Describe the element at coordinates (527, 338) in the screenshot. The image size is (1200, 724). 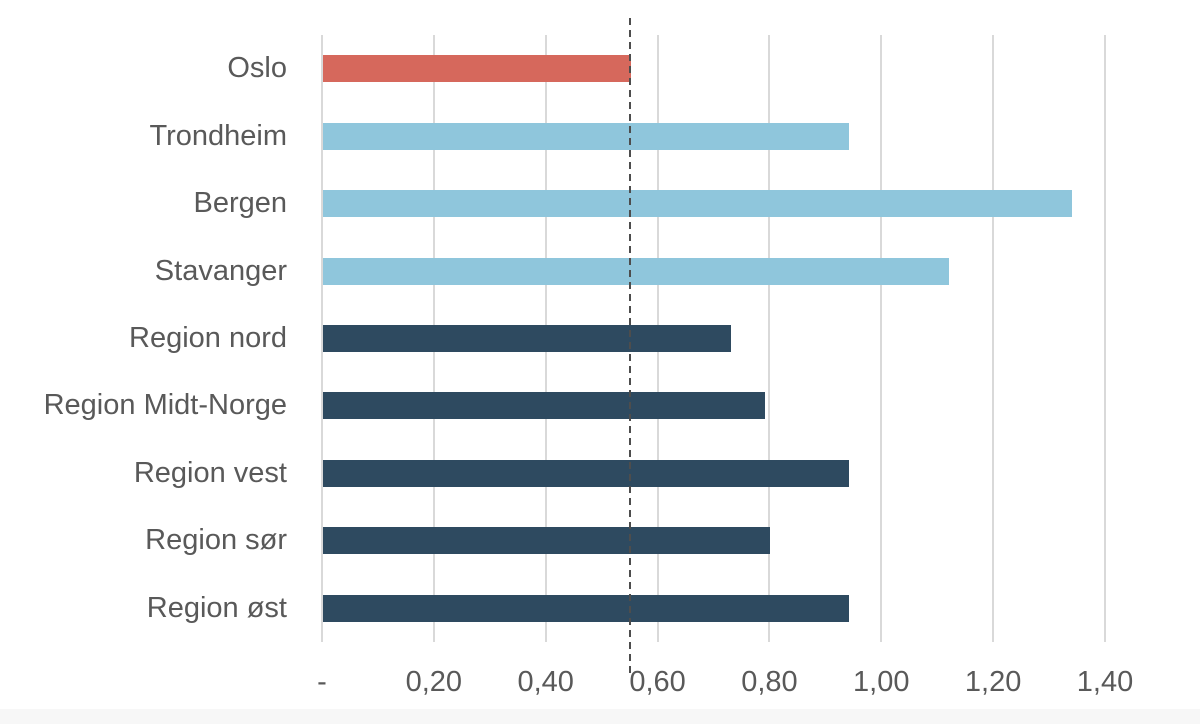
I see `bar-region-nord` at that location.